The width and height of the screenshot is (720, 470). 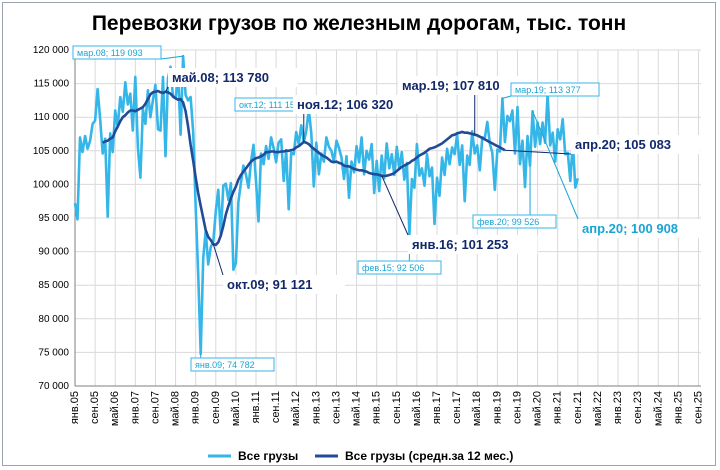 I want to click on x-tick-label: сен.05, so click(x=95, y=407).